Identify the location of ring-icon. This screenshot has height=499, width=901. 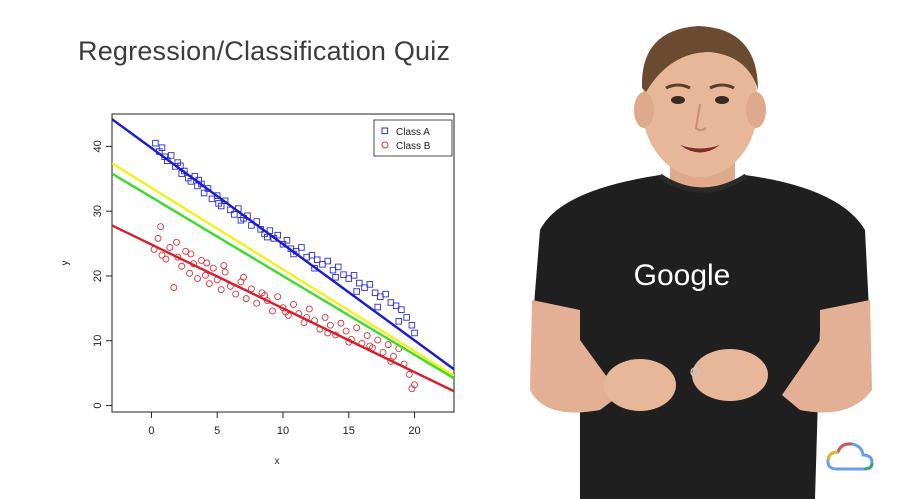
(695, 372).